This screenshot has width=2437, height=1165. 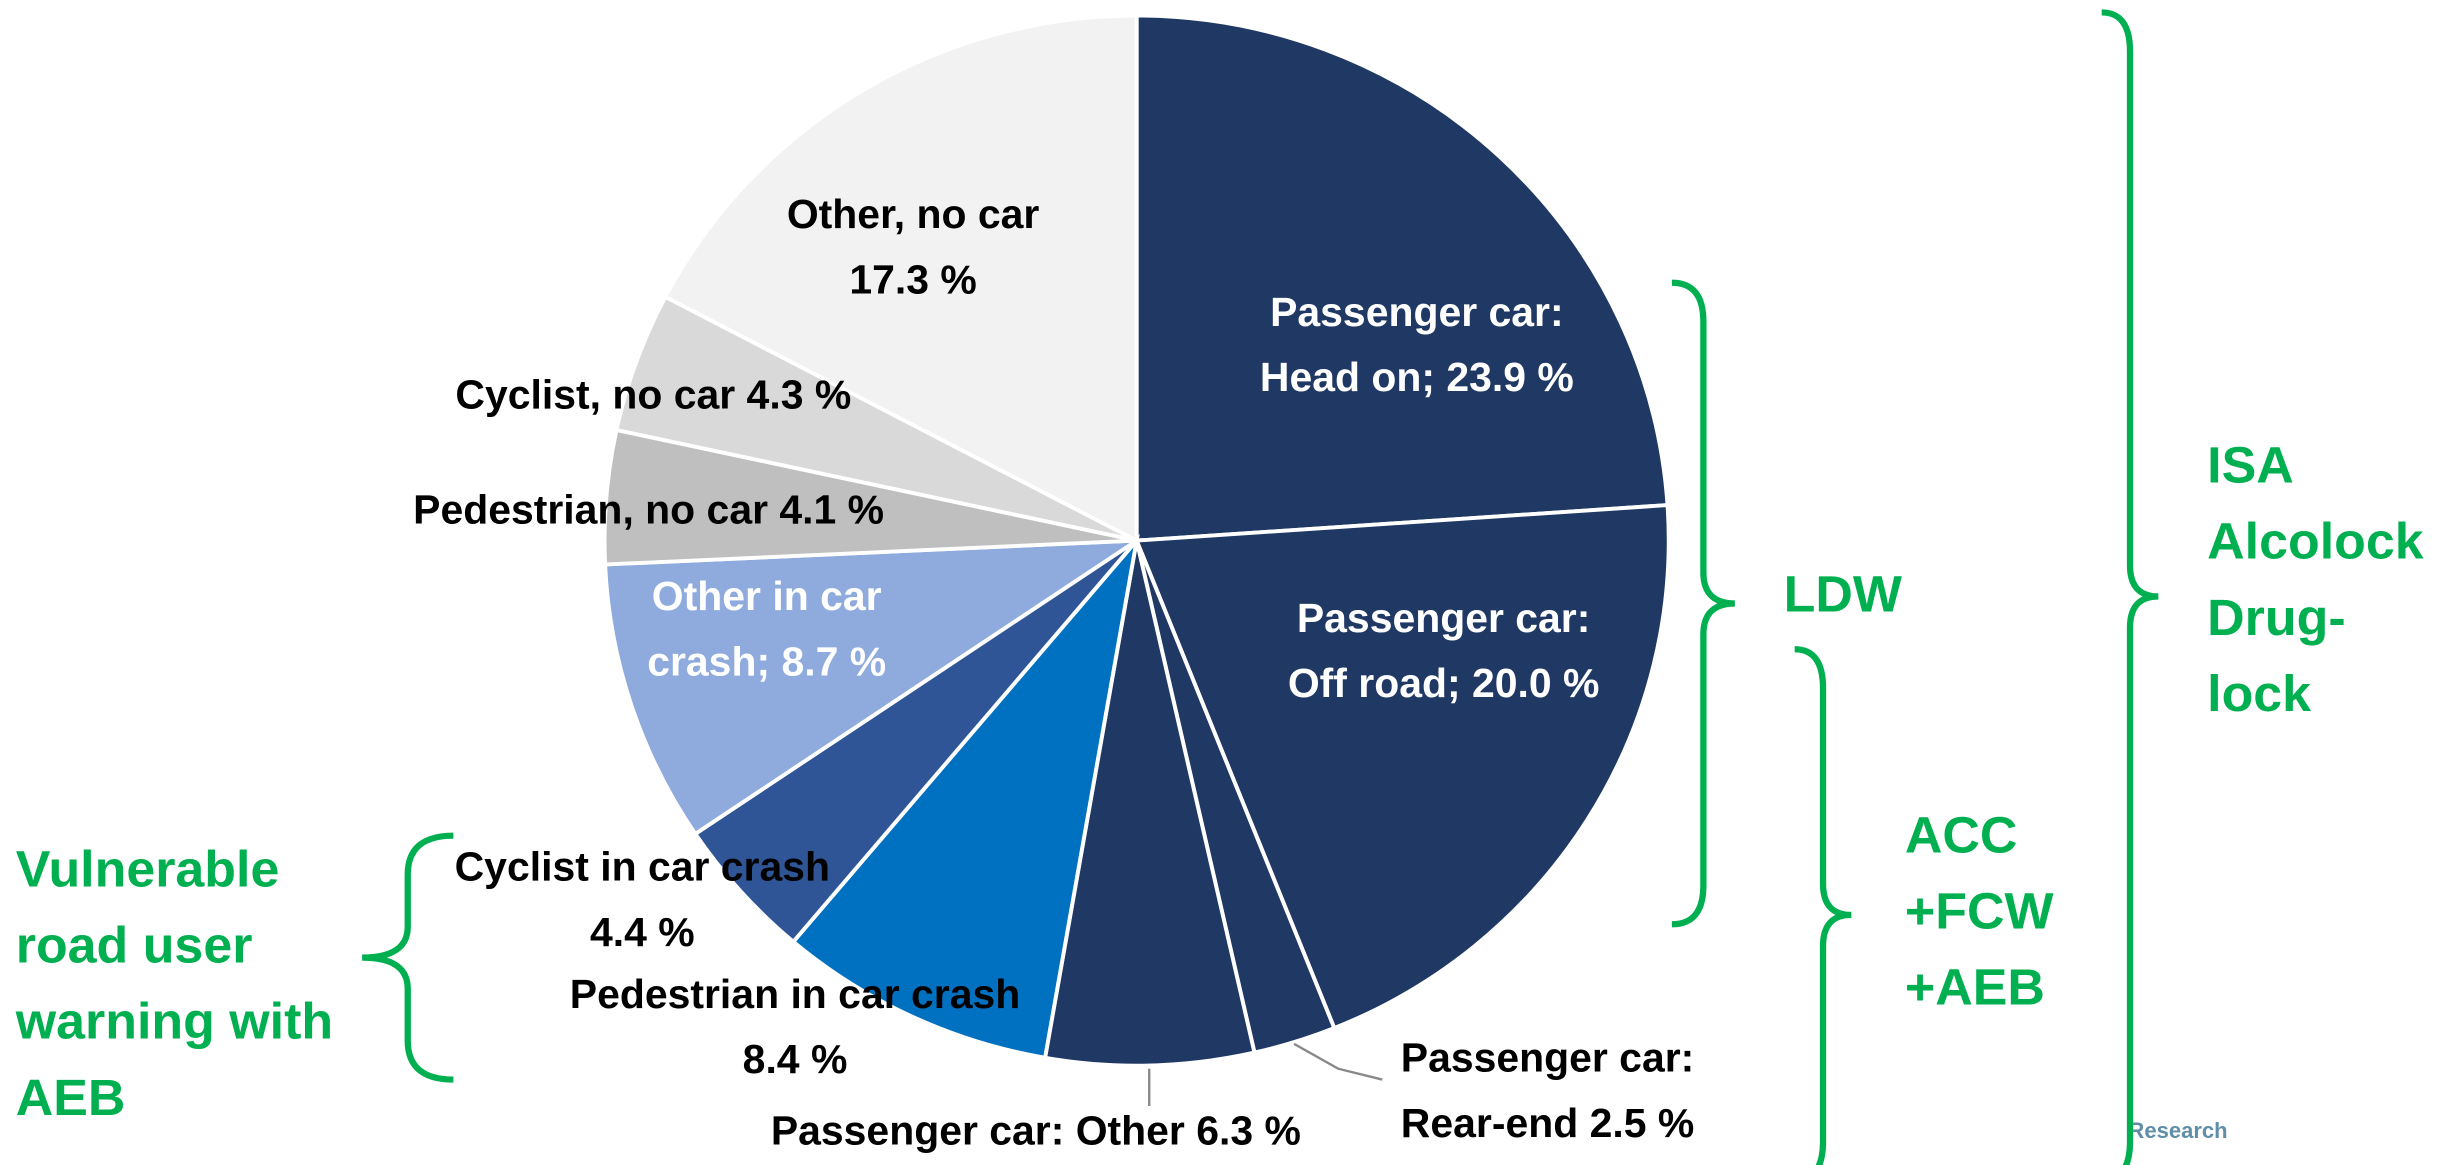 I want to click on annotation: Drug-, so click(x=2276, y=617).